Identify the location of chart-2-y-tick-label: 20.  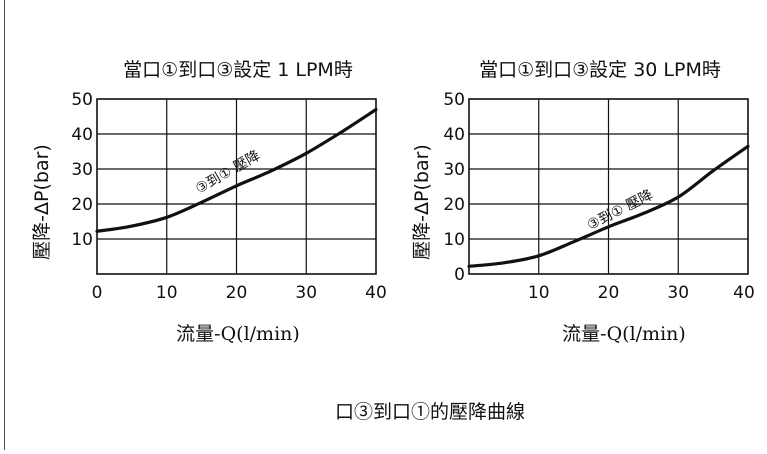
(454, 205).